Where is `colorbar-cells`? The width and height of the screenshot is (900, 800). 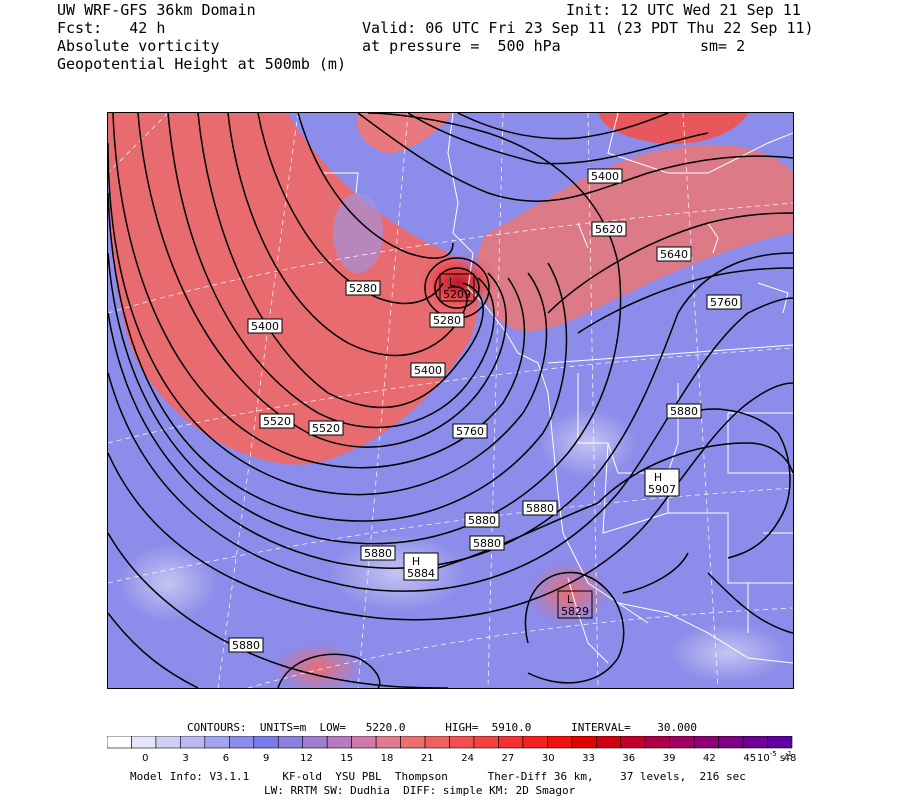 colorbar-cells is located at coordinates (450, 742).